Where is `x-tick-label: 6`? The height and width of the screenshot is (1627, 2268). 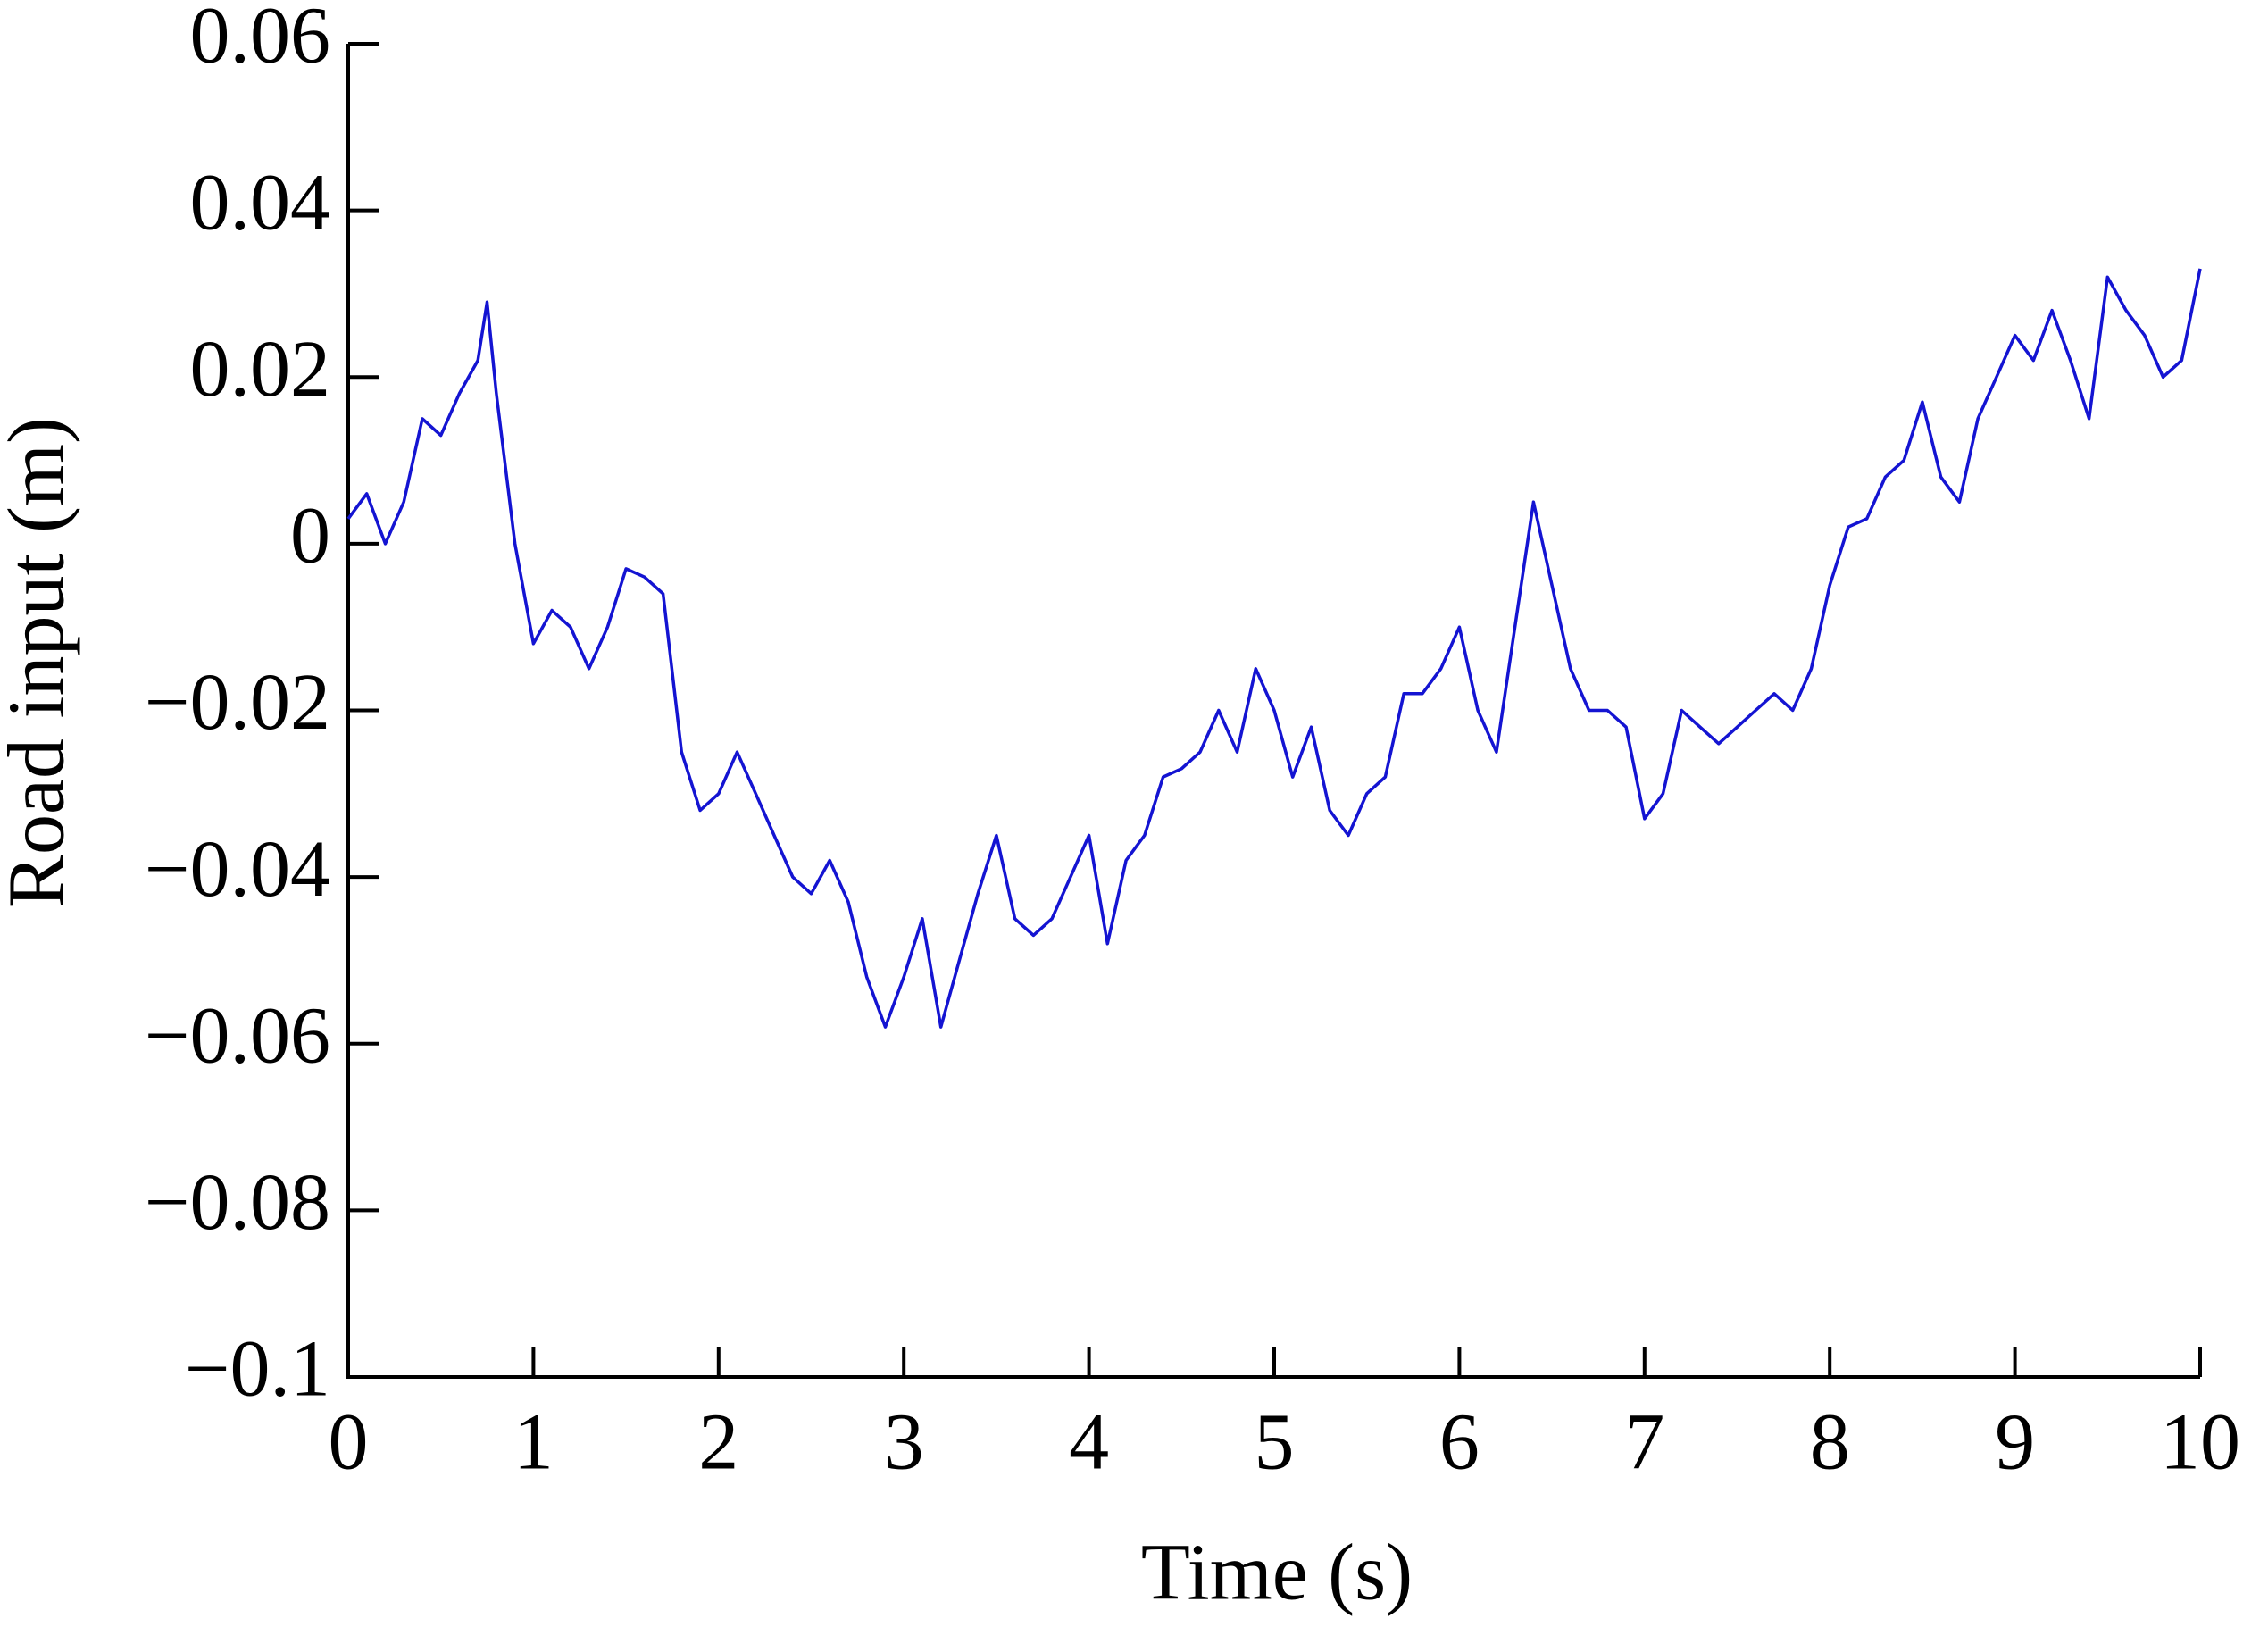 x-tick-label: 6 is located at coordinates (1459, 1442).